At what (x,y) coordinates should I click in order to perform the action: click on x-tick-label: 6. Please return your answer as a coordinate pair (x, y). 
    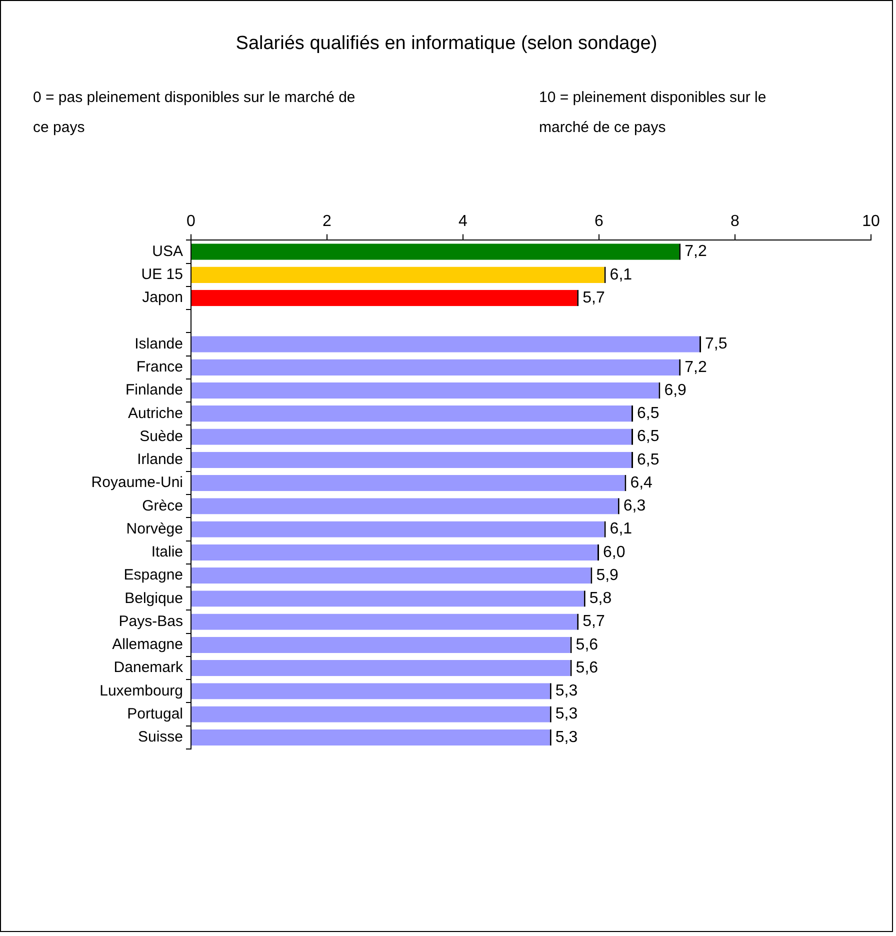
    Looking at the image, I should click on (599, 221).